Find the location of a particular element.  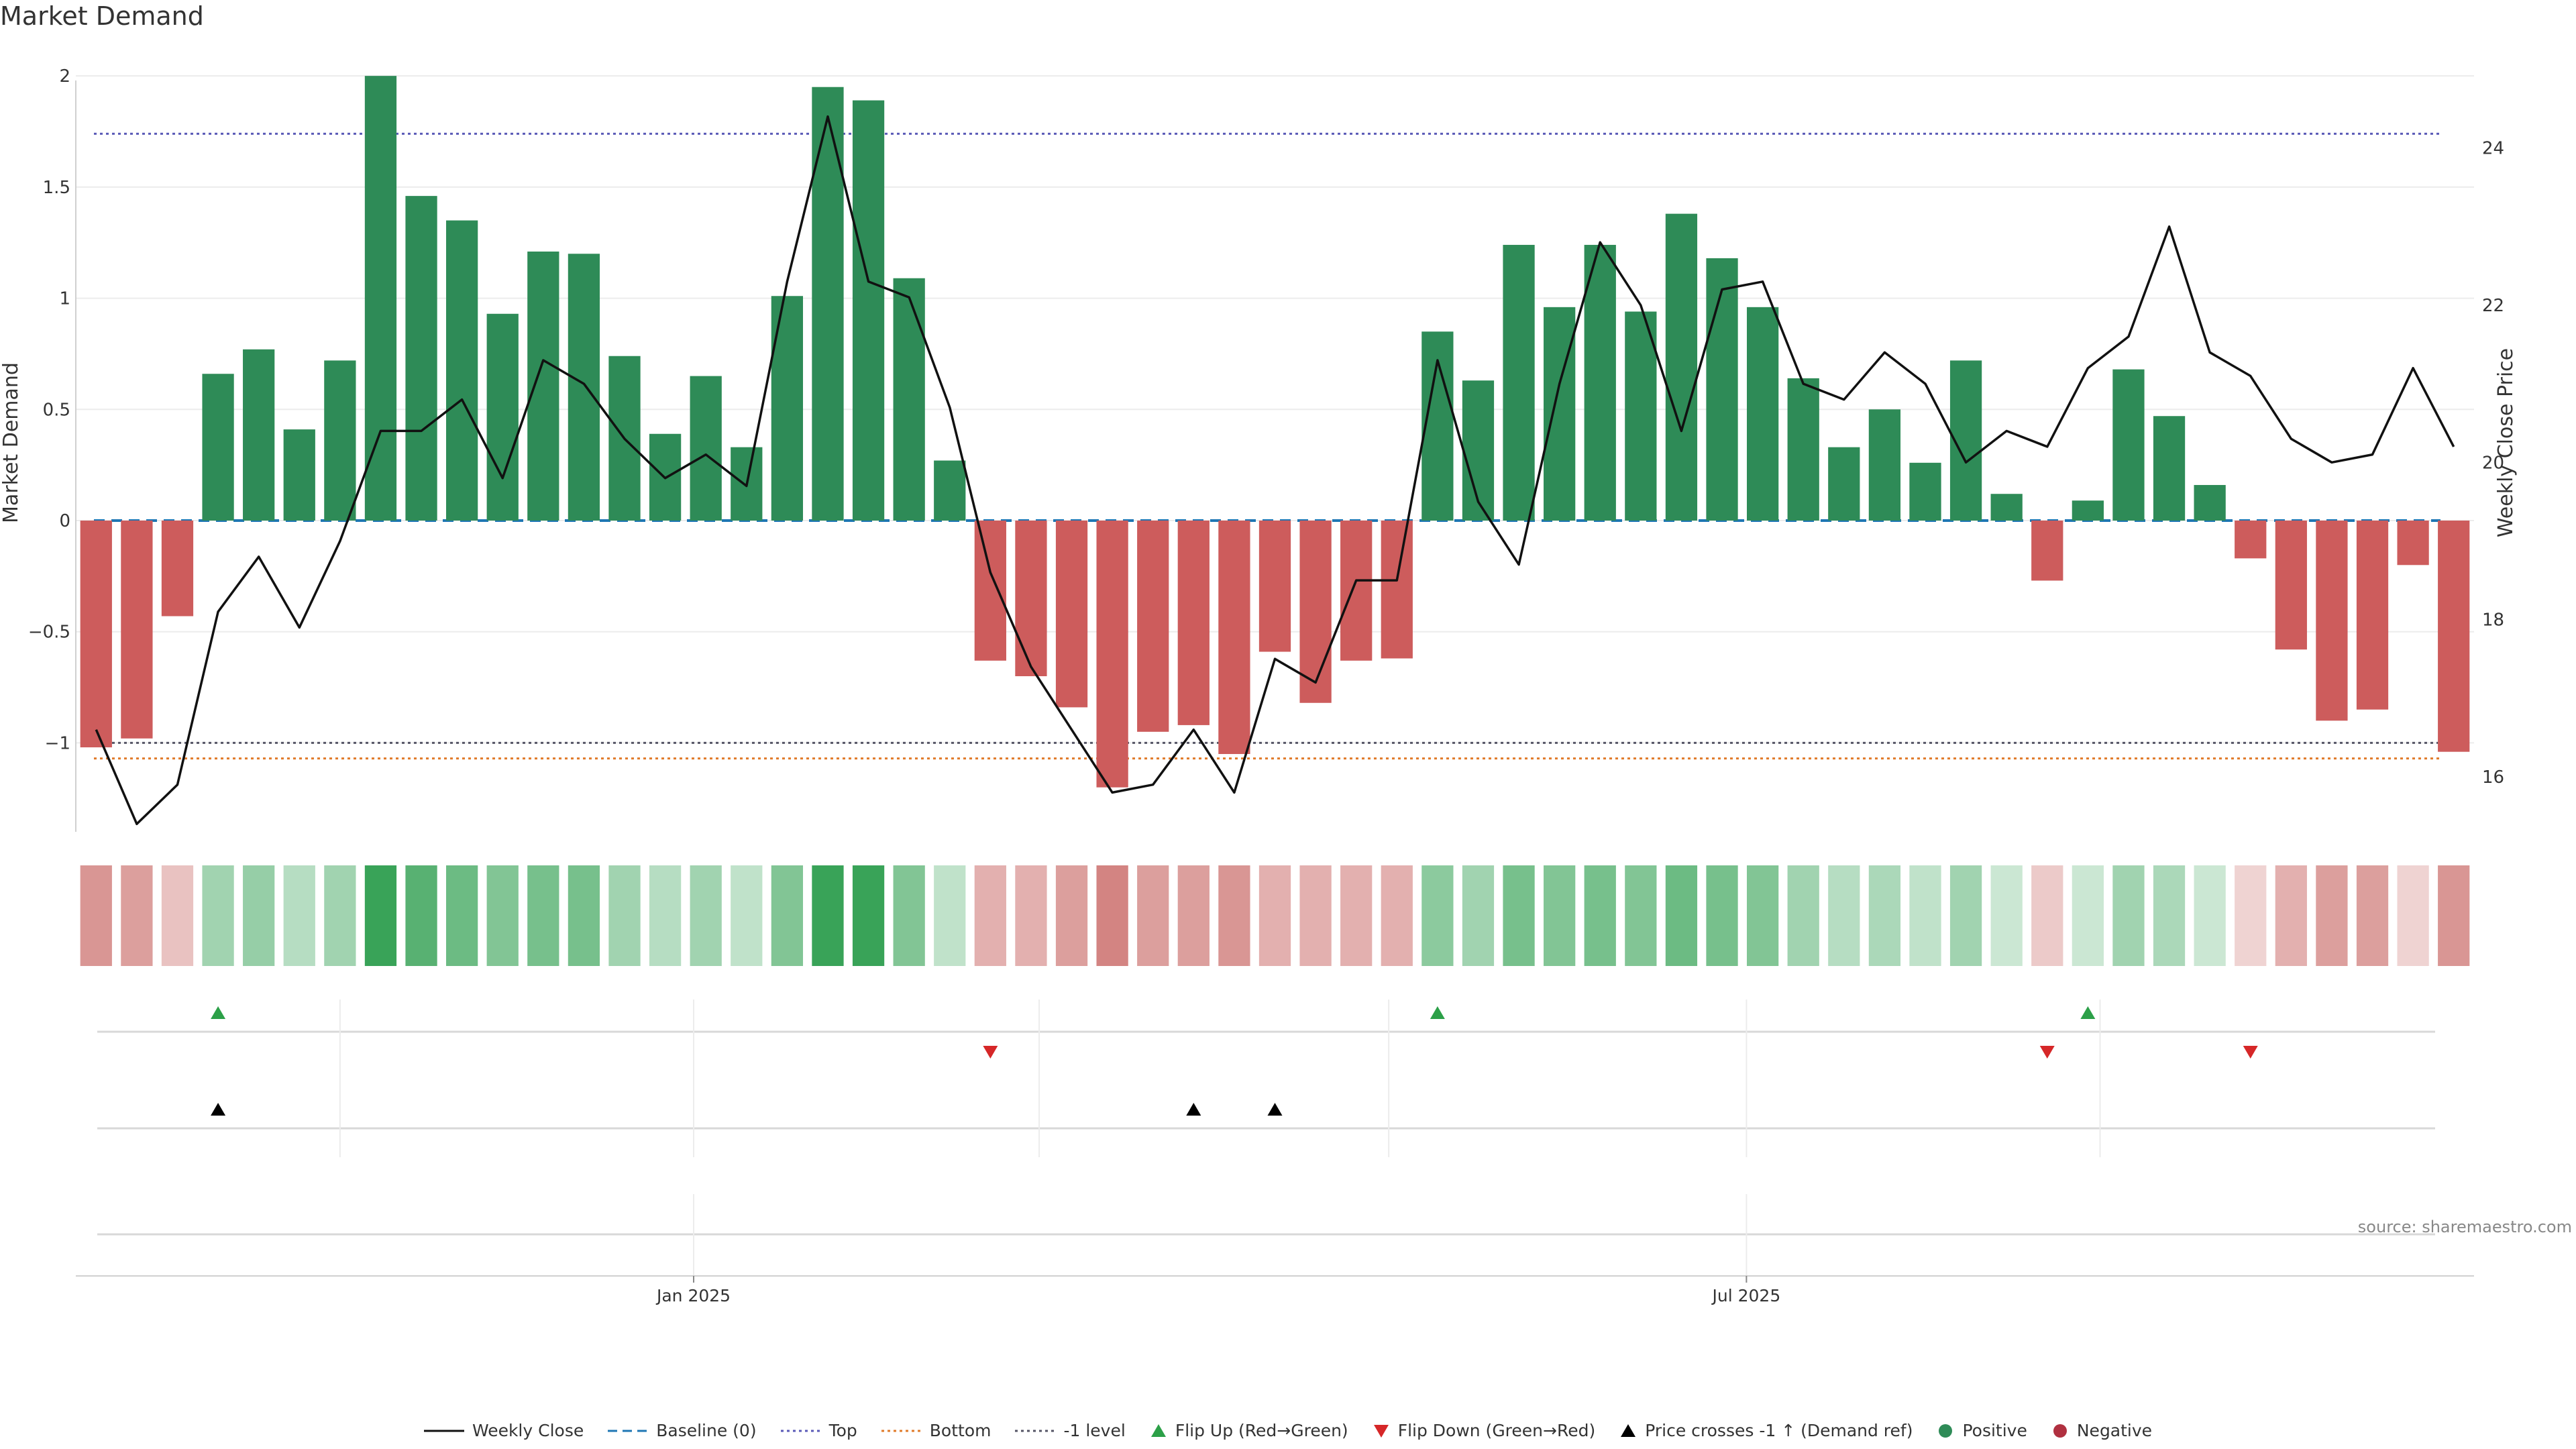

legend-item: Positive is located at coordinates (1982, 1430).